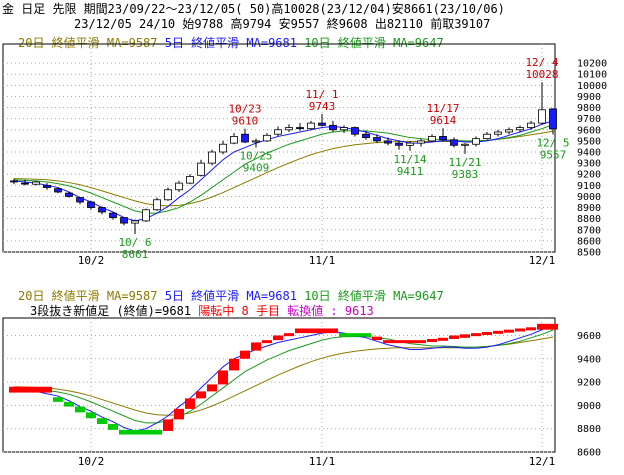  I want to click on top-y-tick-label: 9900, so click(589, 97).